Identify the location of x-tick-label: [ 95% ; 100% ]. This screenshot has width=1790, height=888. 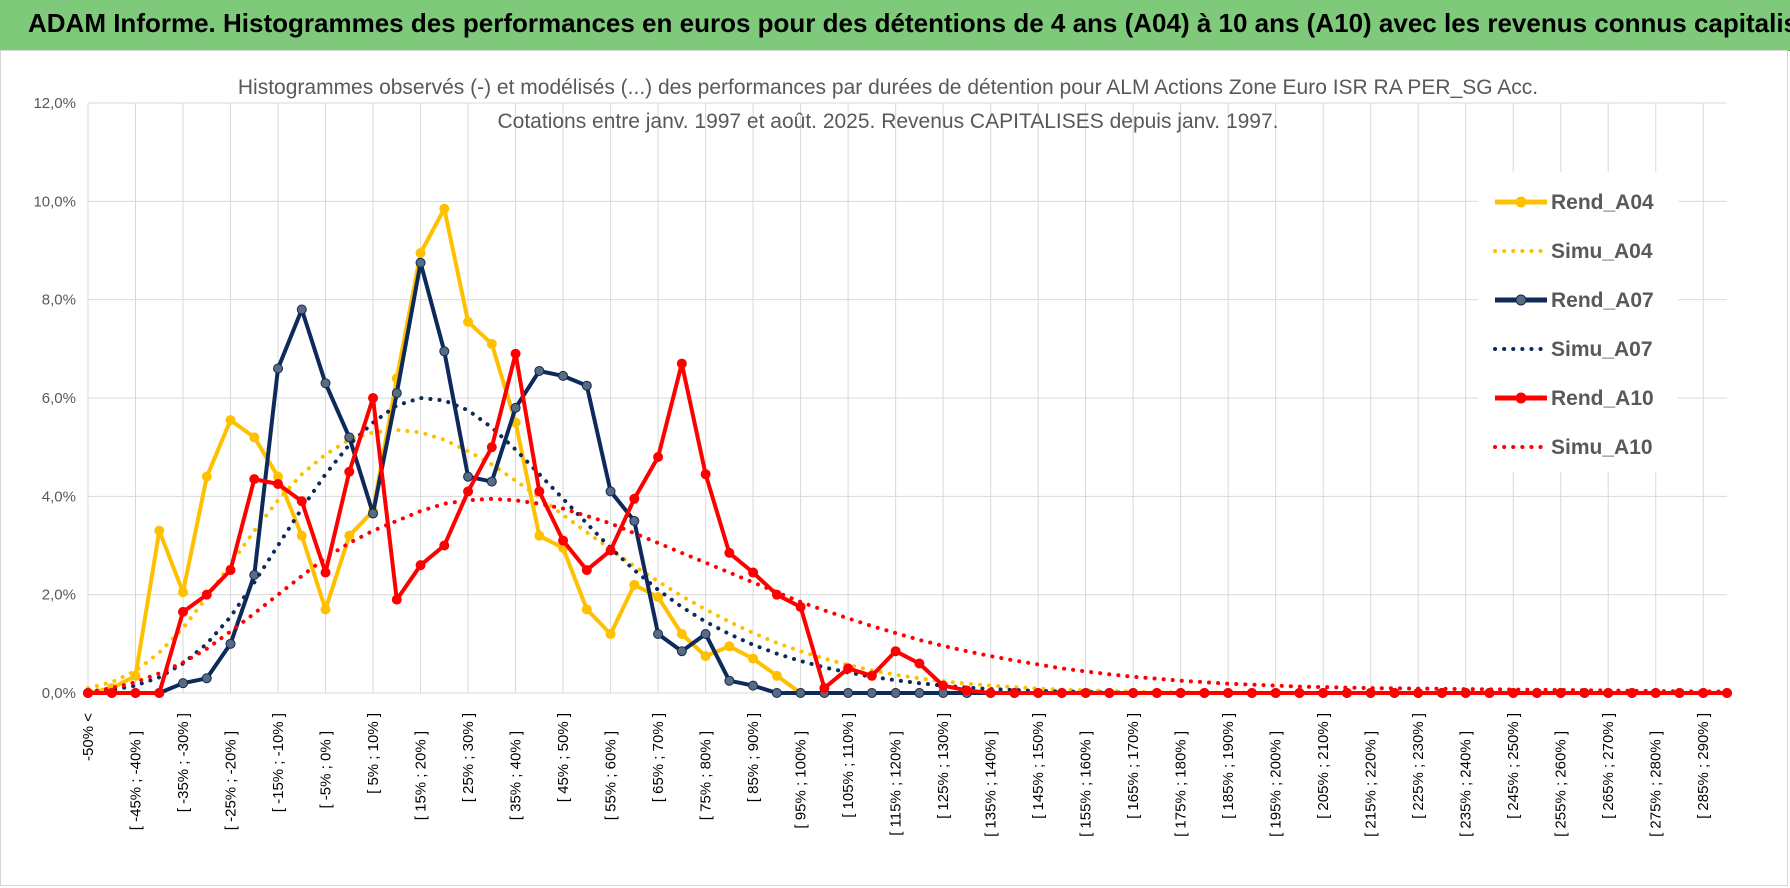
(801, 780).